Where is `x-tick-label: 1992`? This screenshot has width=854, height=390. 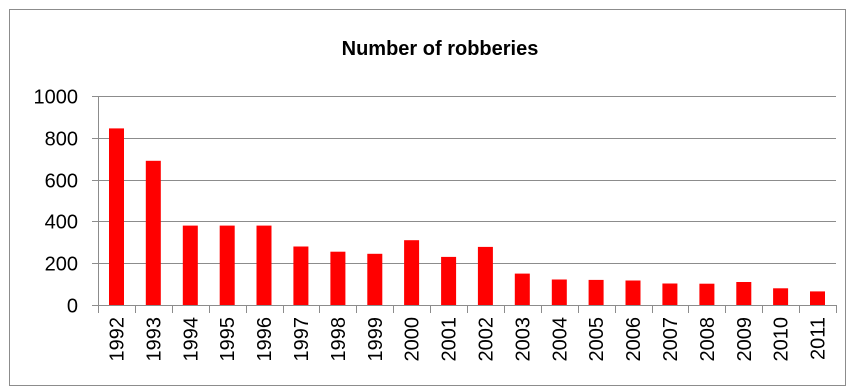
x-tick-label: 1992 is located at coordinates (117, 339).